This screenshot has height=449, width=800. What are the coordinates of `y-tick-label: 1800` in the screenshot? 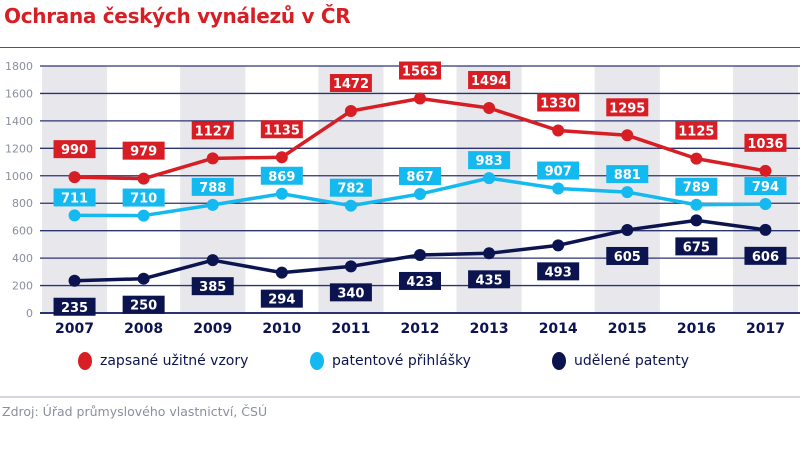 It's located at (19, 66).